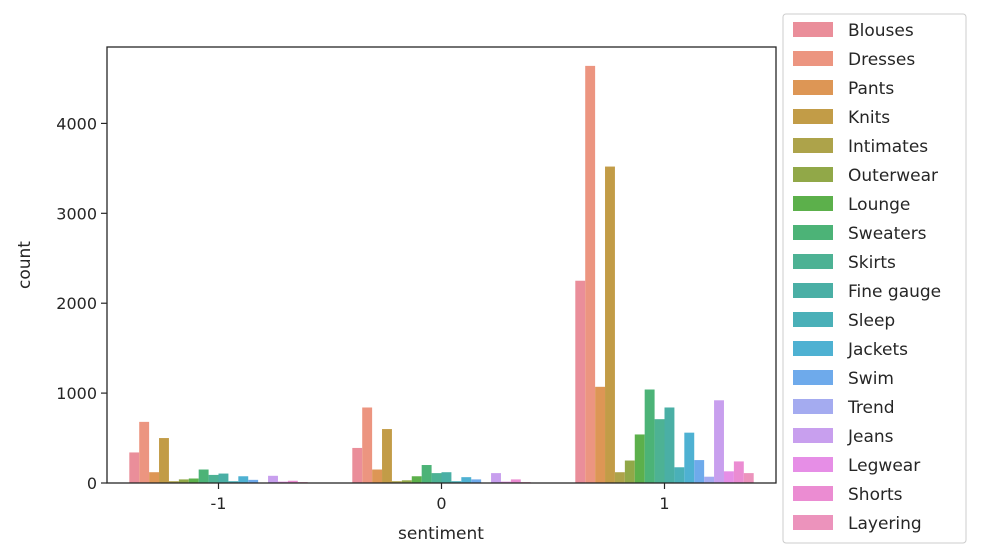 The image size is (981, 557). I want to click on y-axis-ticks: 0 1000 2000 3000 4000, so click(81, 303).